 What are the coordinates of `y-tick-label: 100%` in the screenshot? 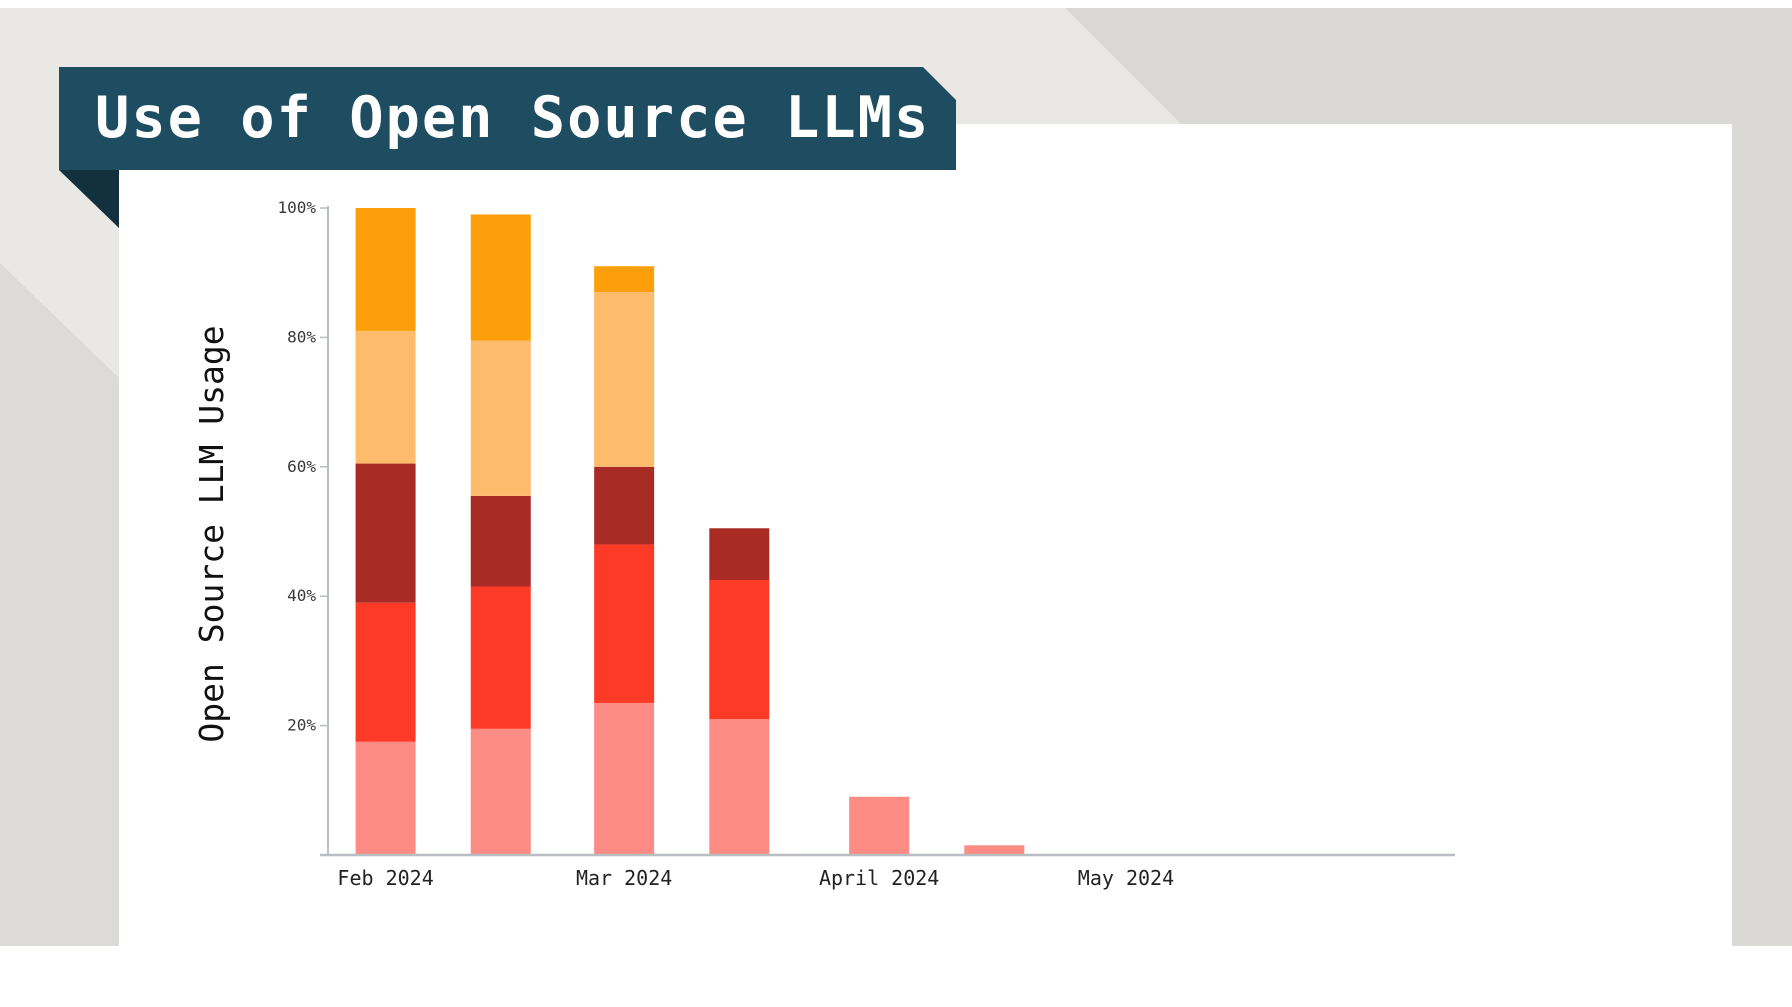 It's located at (296, 207).